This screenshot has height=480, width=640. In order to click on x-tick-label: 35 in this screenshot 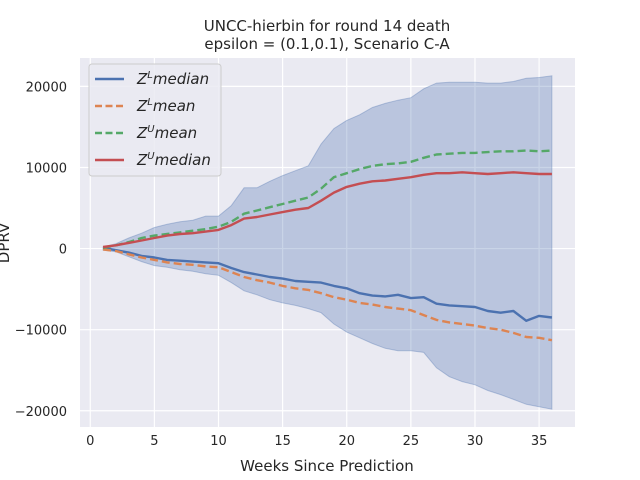, I will do `click(539, 441)`.